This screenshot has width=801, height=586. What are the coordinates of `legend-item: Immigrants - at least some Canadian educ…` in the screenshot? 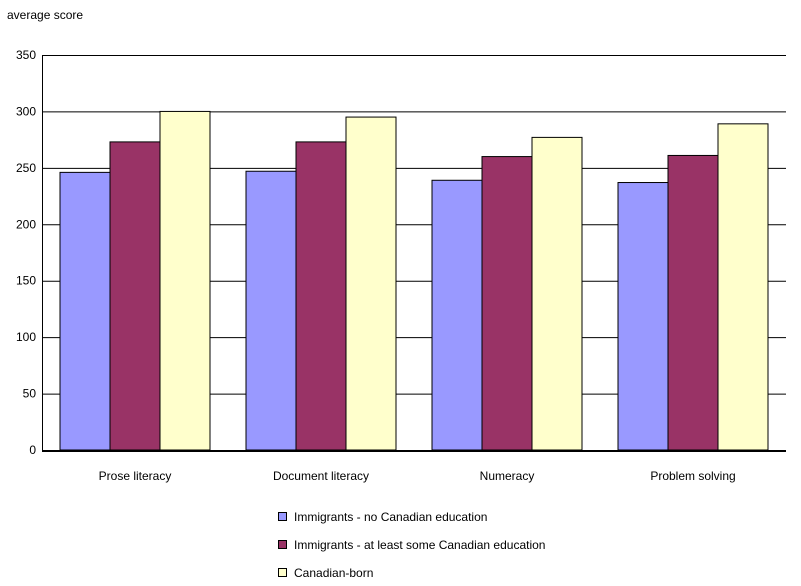 It's located at (411, 545).